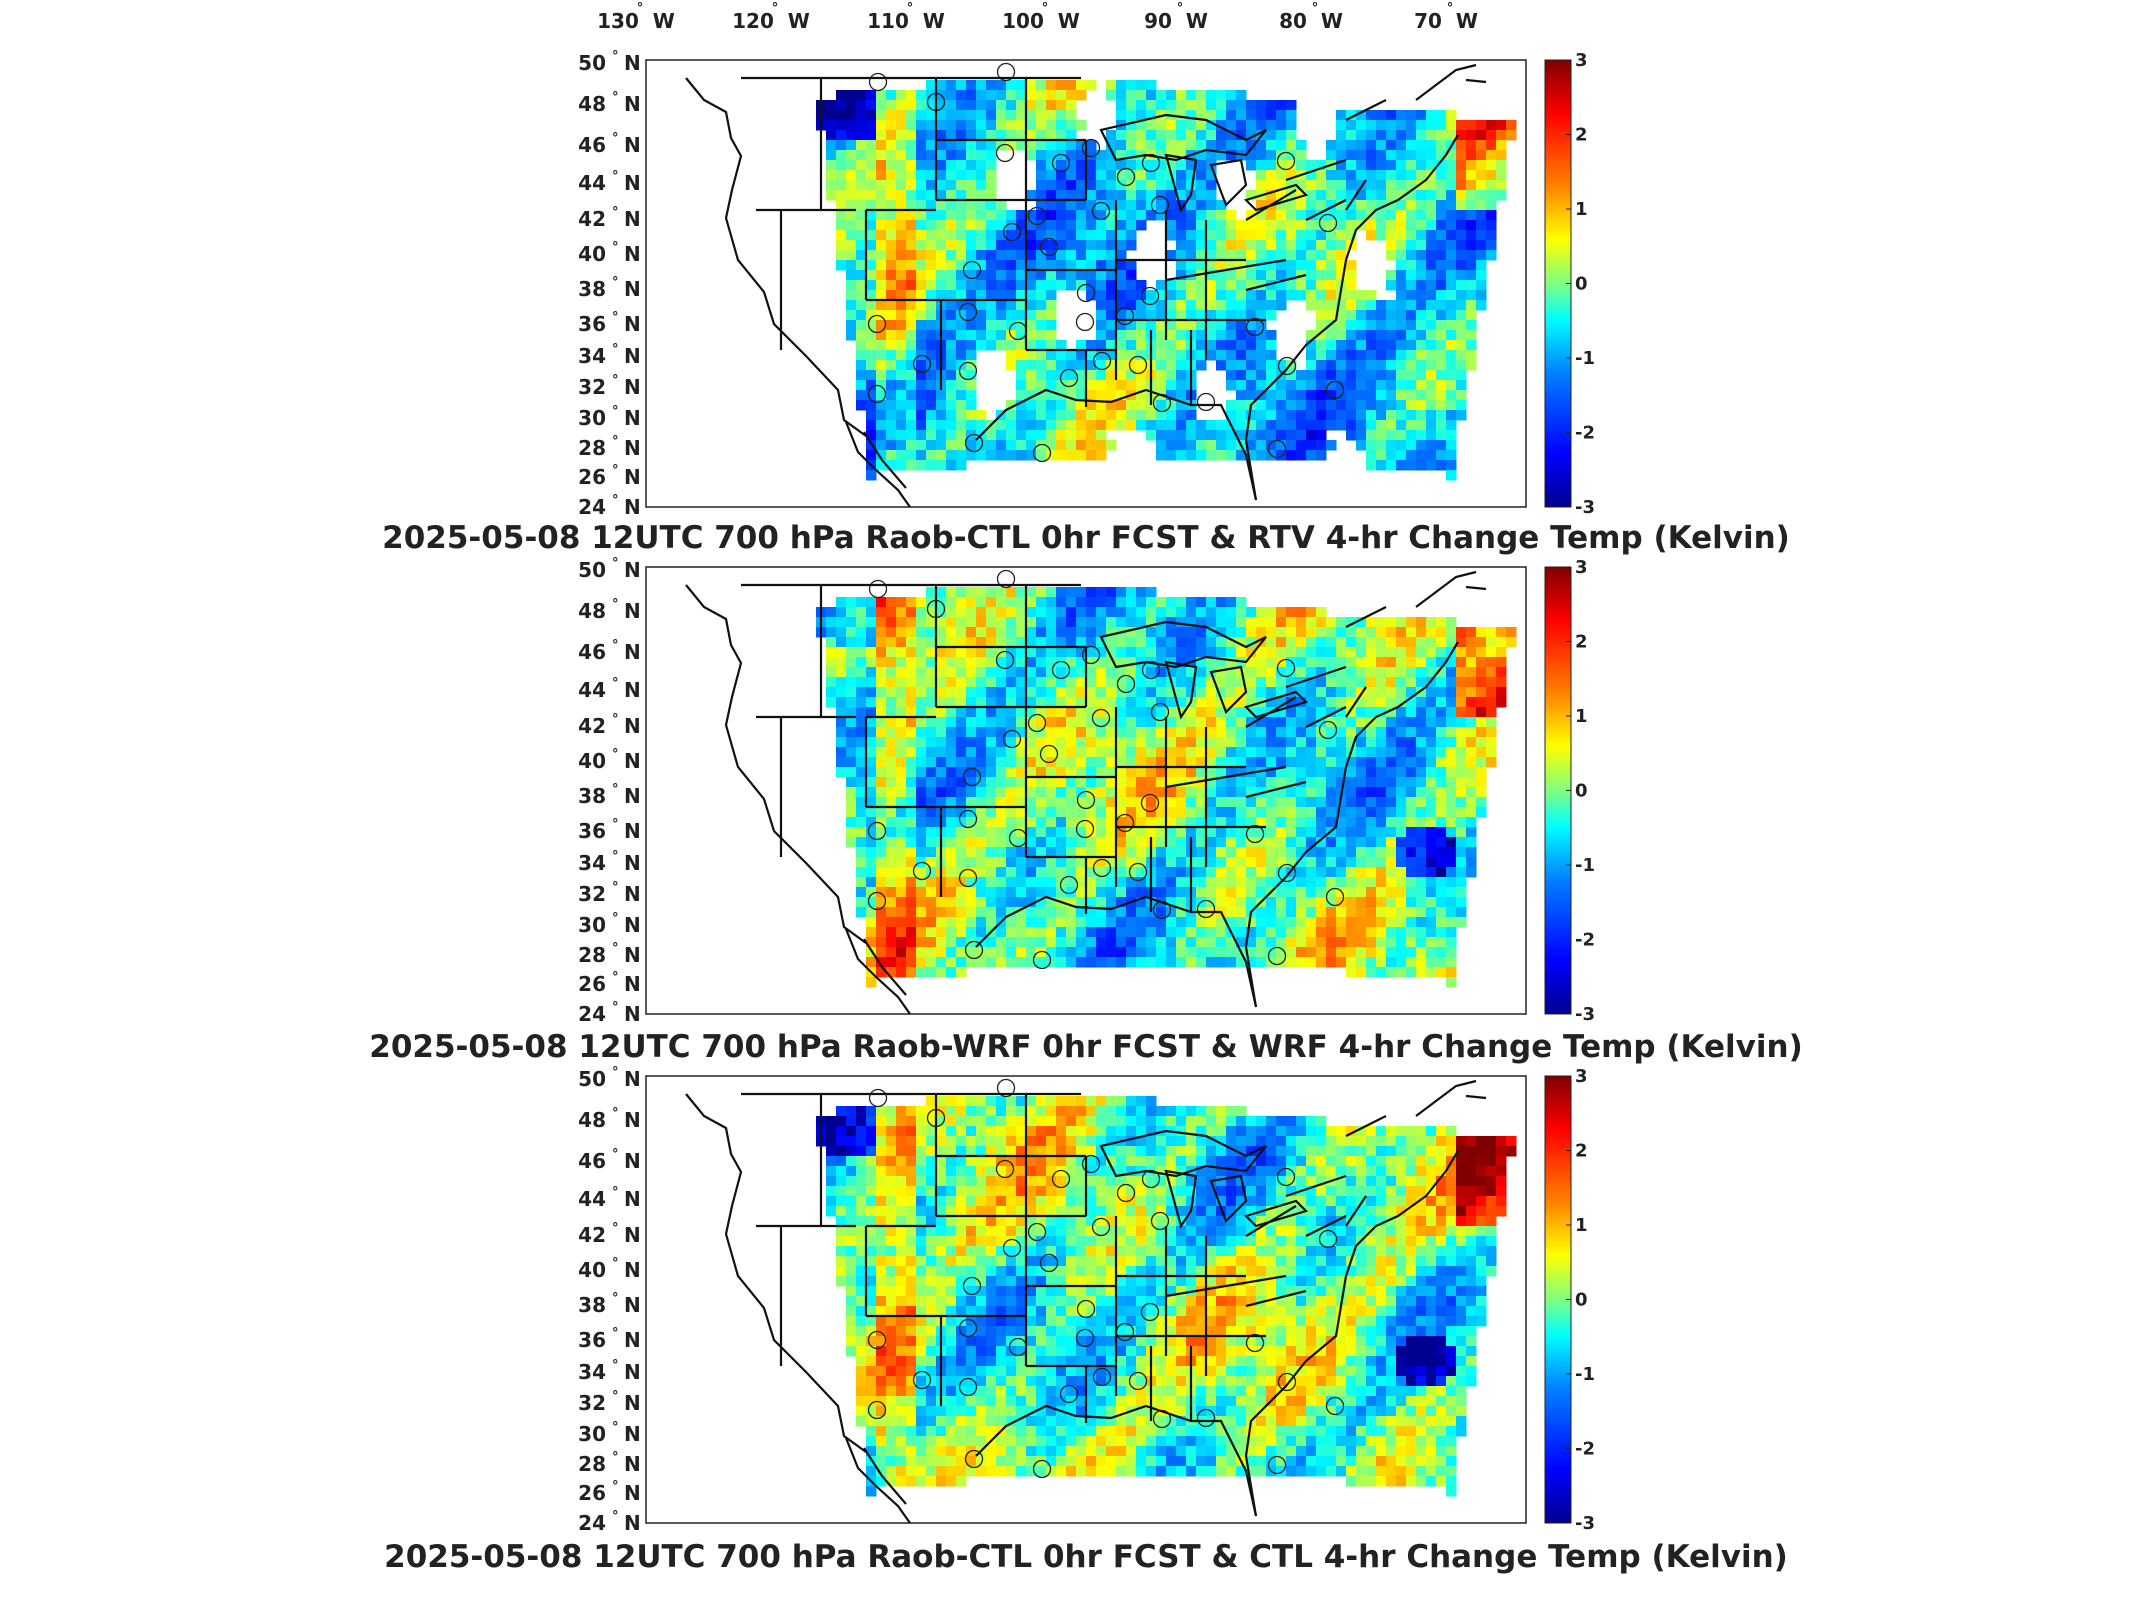 The height and width of the screenshot is (1600, 2133). What do you see at coordinates (615, 604) in the screenshot?
I see `degree-symbol: °` at bounding box center [615, 604].